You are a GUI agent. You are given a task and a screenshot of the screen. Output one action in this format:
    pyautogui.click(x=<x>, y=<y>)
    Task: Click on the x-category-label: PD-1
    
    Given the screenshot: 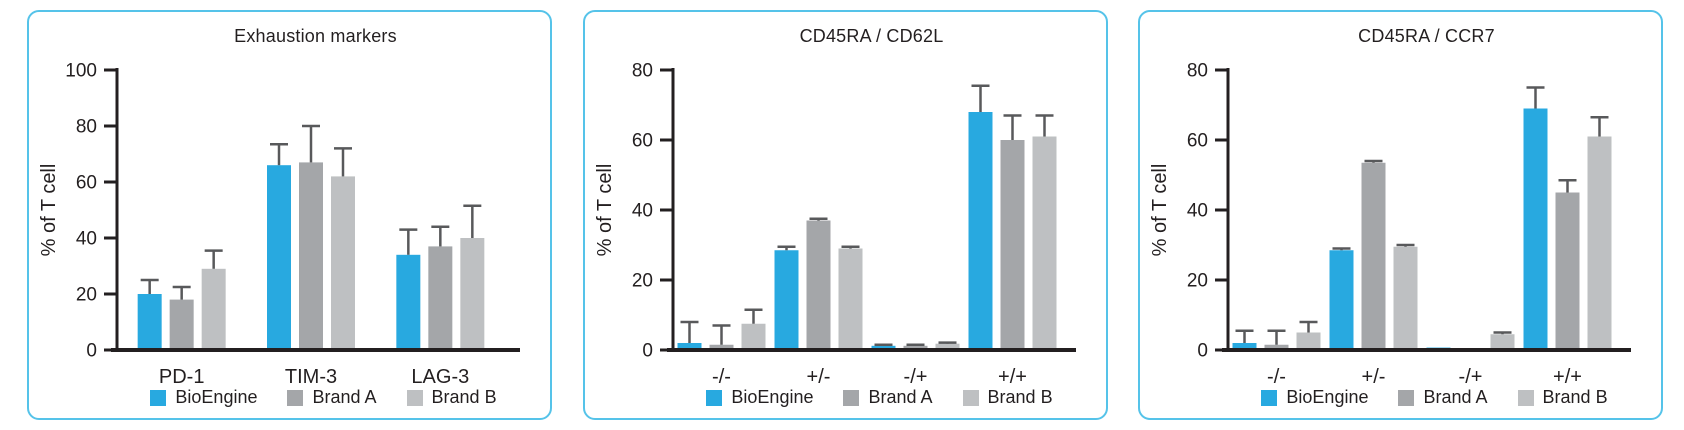 What is the action you would take?
    pyautogui.click(x=182, y=376)
    